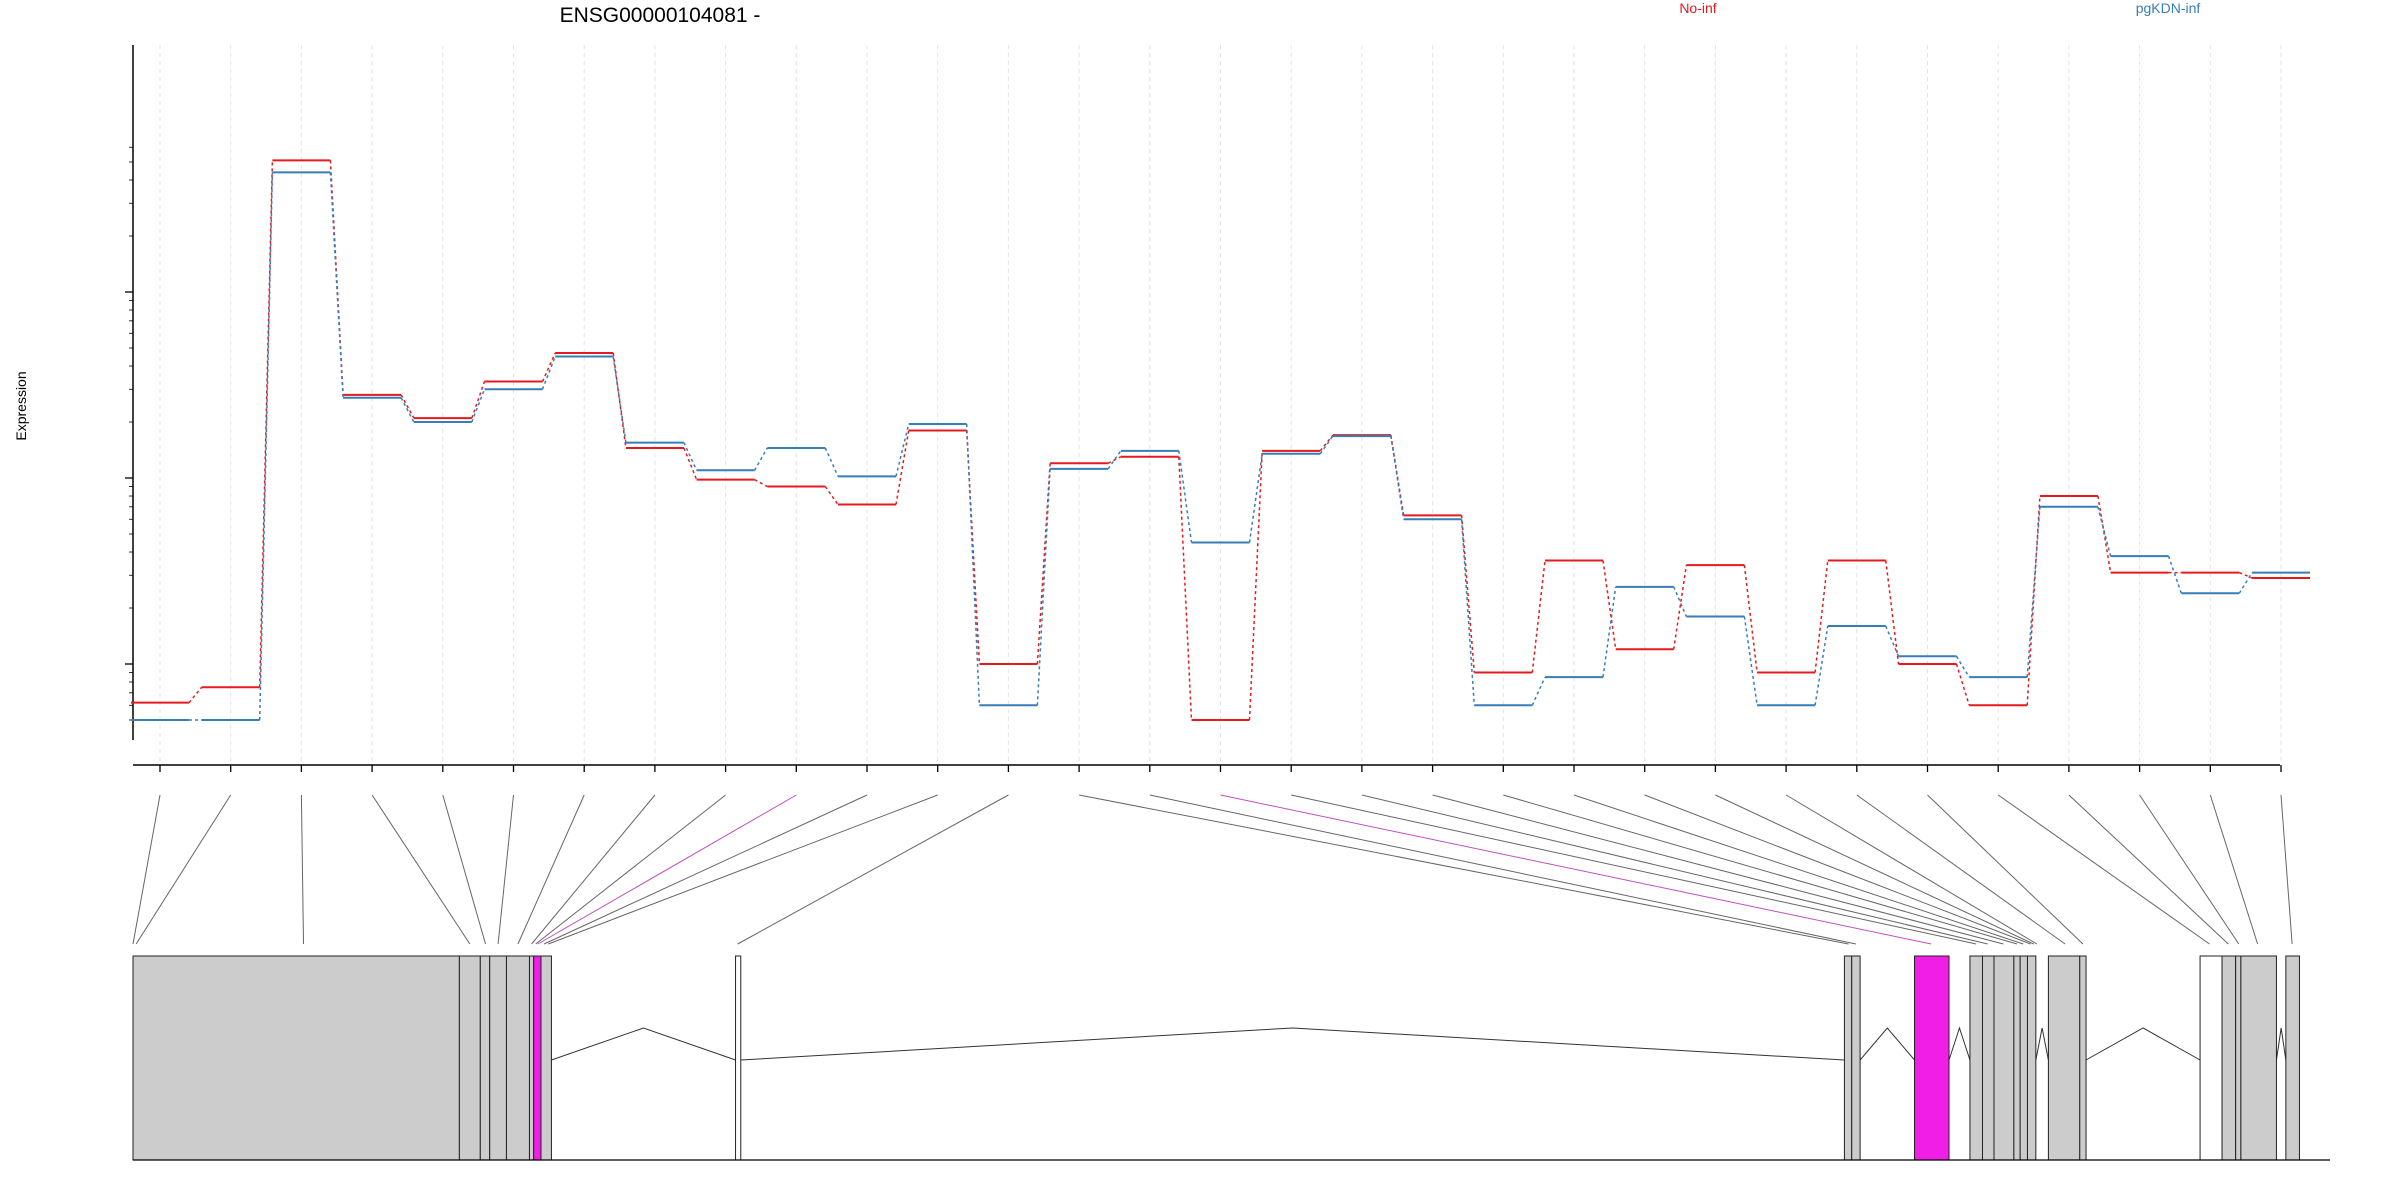 This screenshot has height=1200, width=2400. I want to click on link-e022, so click(1837, 869).